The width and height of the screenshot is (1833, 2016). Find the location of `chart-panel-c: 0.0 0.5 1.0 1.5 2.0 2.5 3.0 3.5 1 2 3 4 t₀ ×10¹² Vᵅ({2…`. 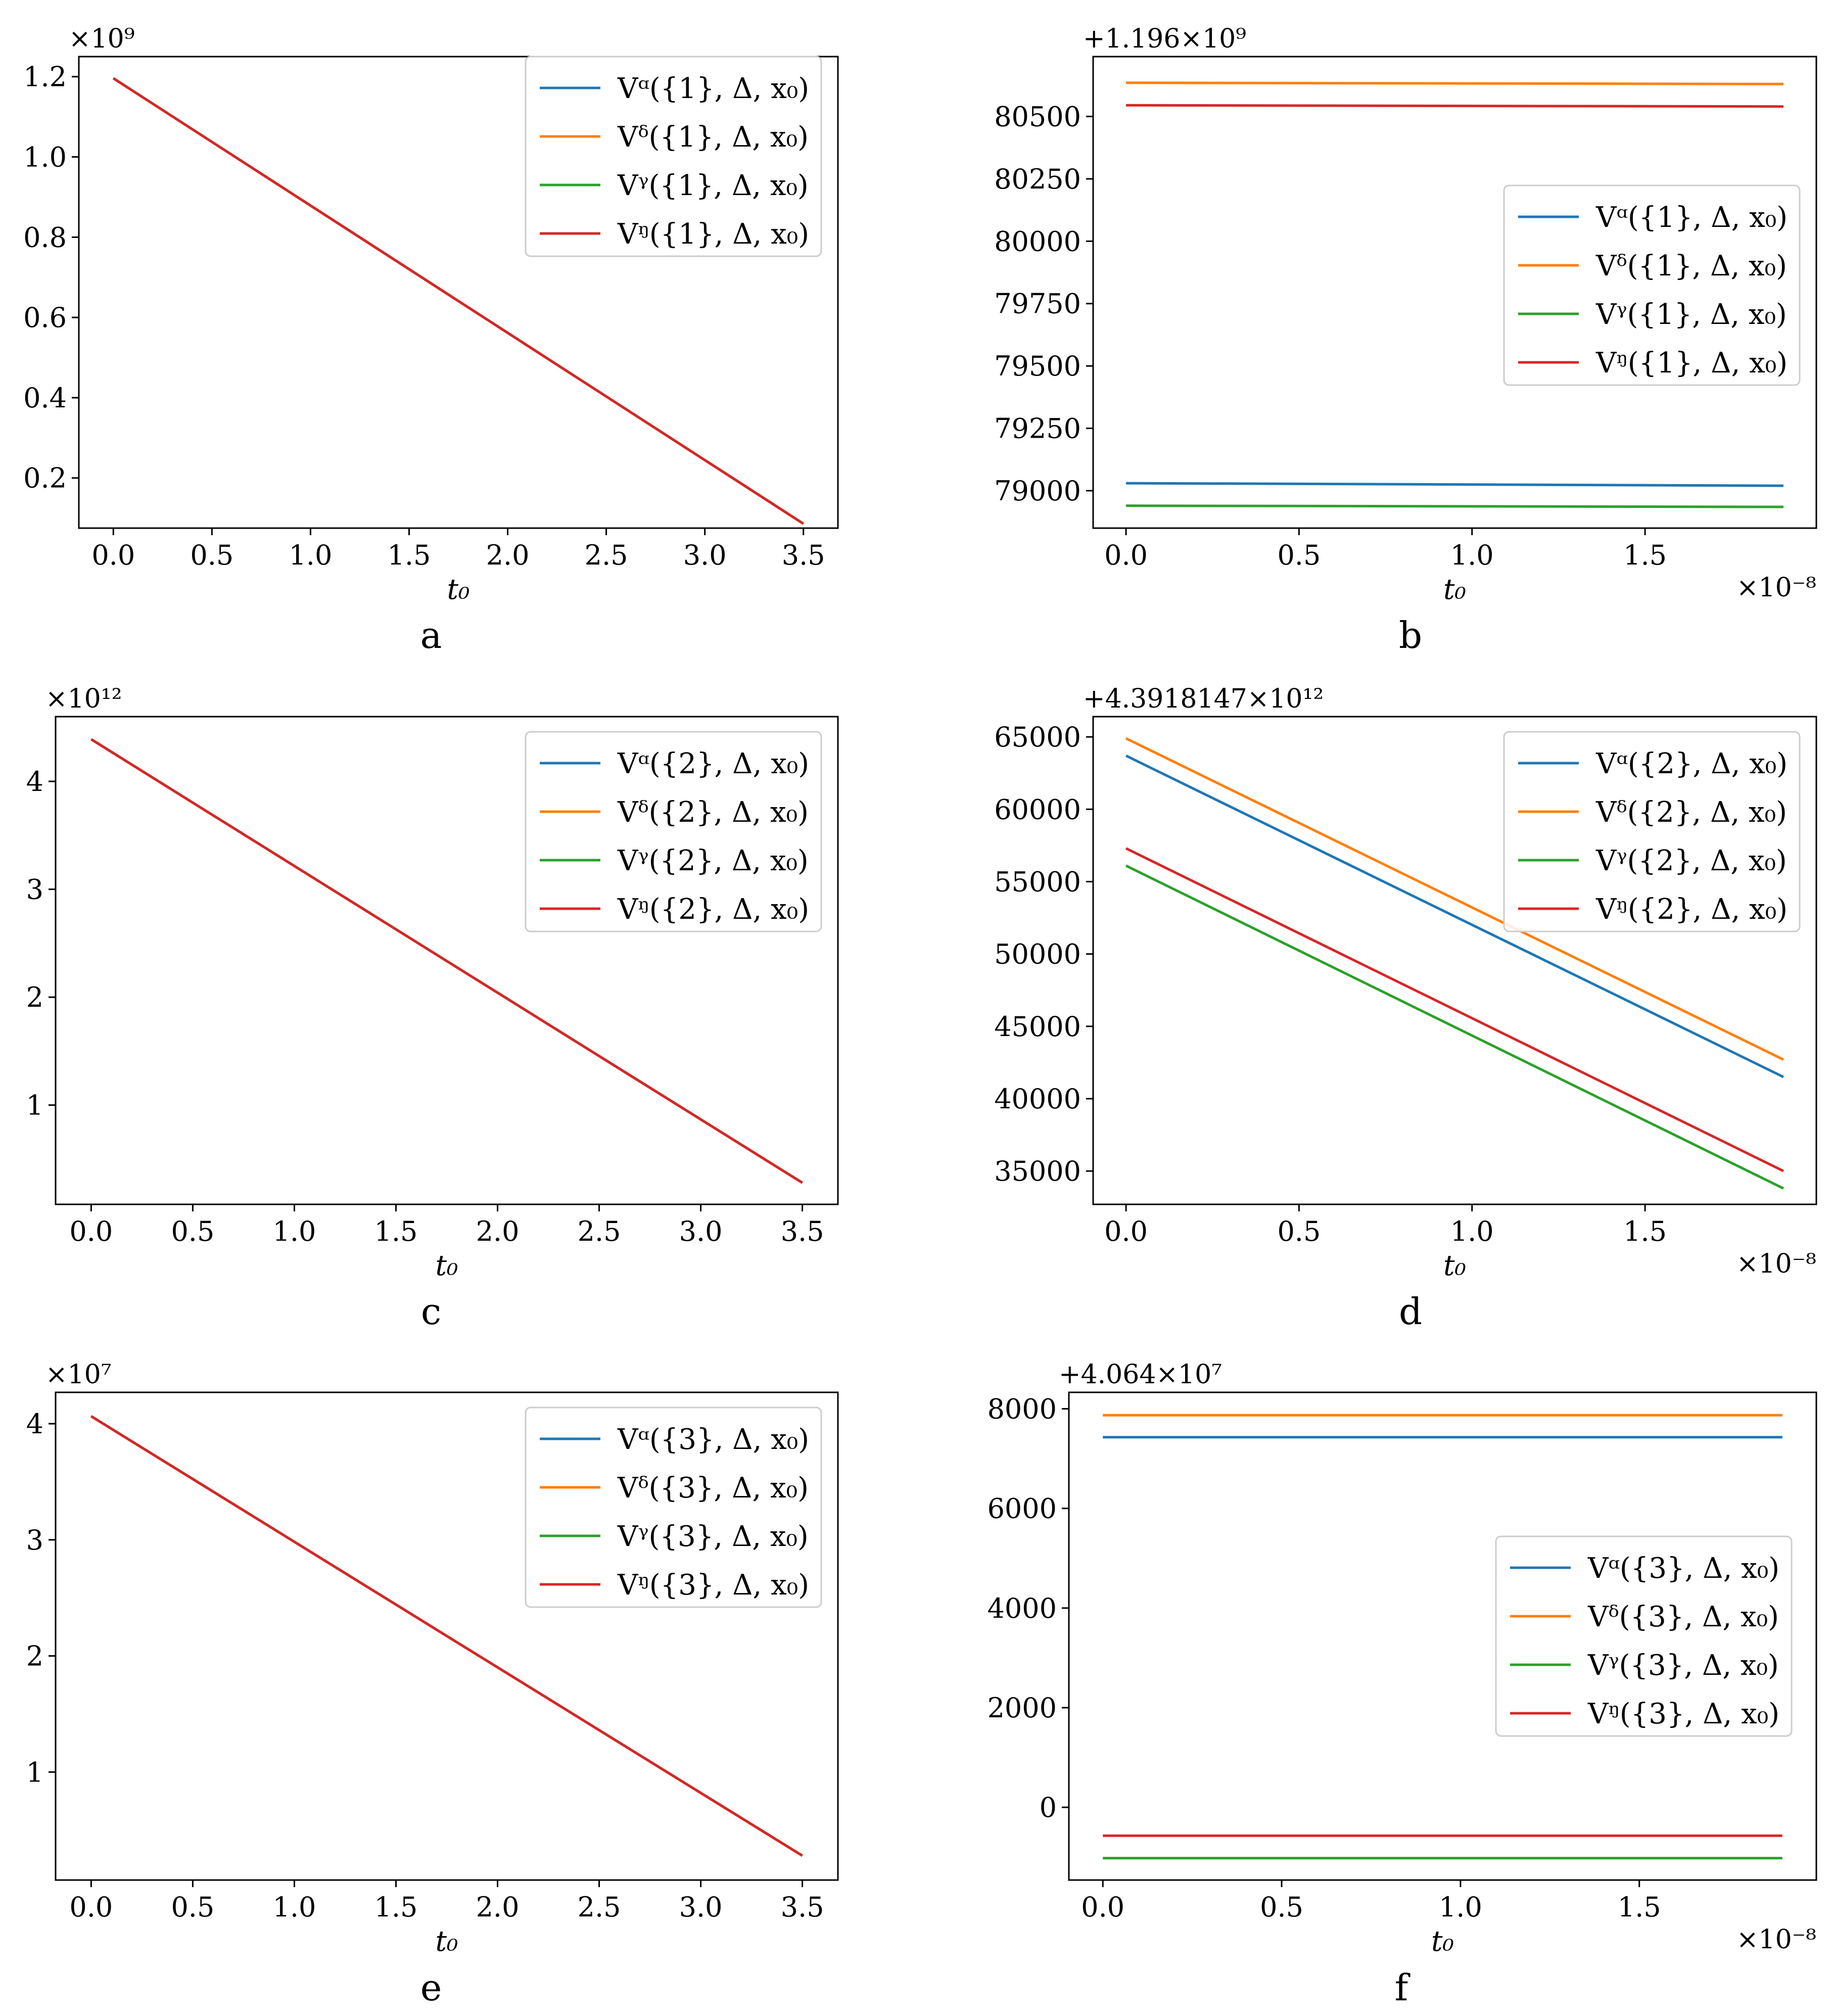

chart-panel-c: 0.0 0.5 1.0 1.5 2.0 2.5 3.0 3.5 1 2 3 4 t₀ ×10¹² Vᵅ({2… is located at coordinates (432, 1008).